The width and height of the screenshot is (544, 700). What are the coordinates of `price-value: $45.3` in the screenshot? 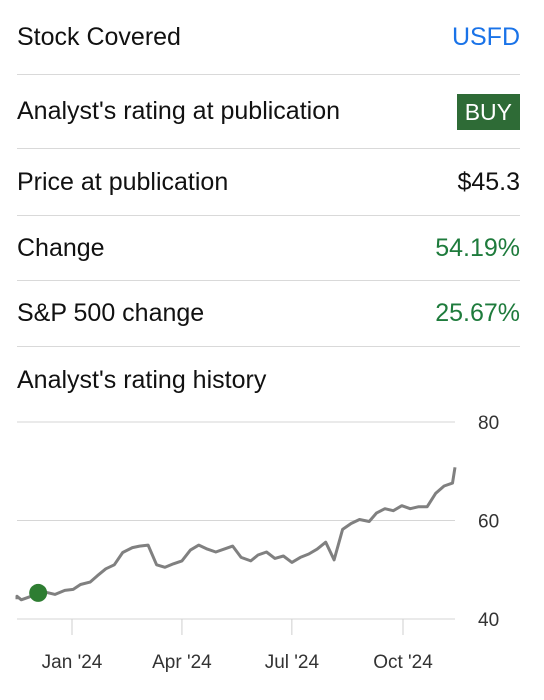 It's located at (488, 181).